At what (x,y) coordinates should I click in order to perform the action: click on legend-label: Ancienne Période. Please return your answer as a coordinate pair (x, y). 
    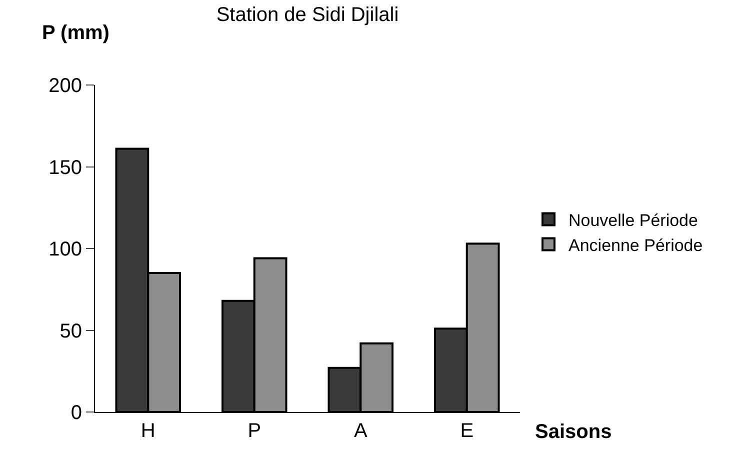
    Looking at the image, I should click on (635, 245).